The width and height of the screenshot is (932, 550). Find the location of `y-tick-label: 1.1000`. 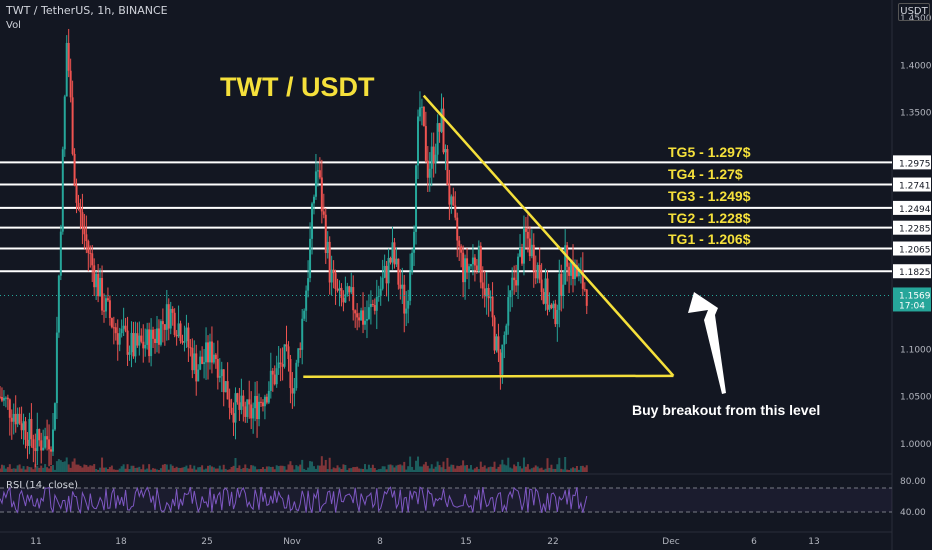

y-tick-label: 1.1000 is located at coordinates (916, 350).